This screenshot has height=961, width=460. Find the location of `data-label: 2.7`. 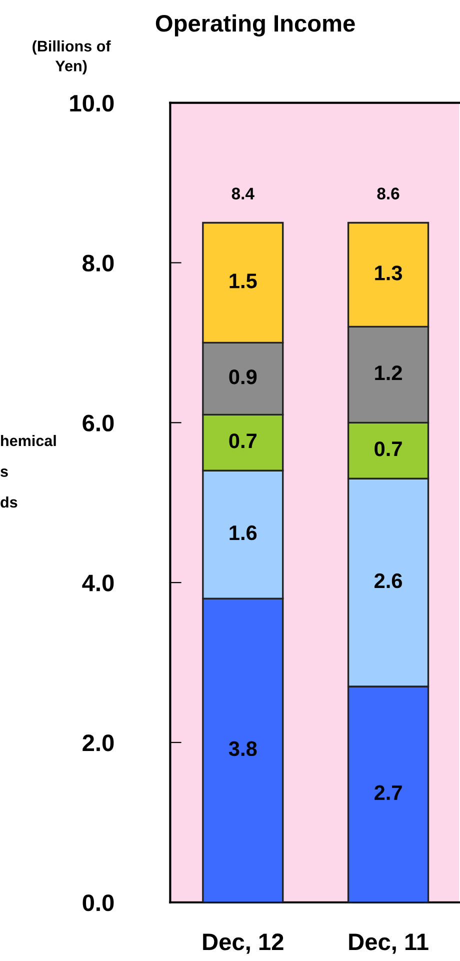

data-label: 2.7 is located at coordinates (388, 792).